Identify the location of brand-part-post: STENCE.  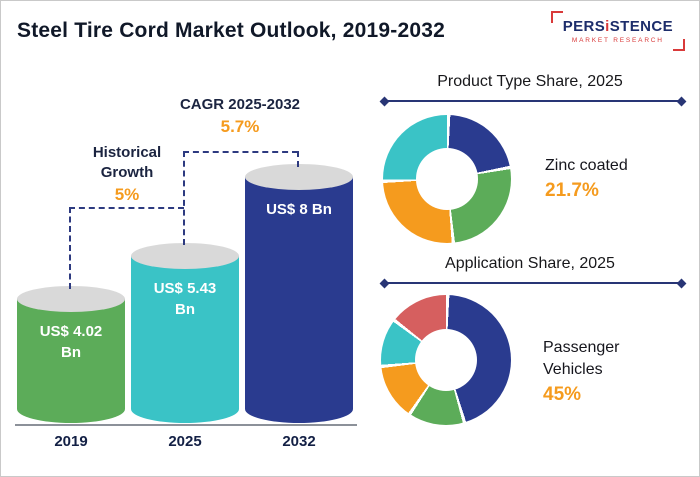
(641, 26).